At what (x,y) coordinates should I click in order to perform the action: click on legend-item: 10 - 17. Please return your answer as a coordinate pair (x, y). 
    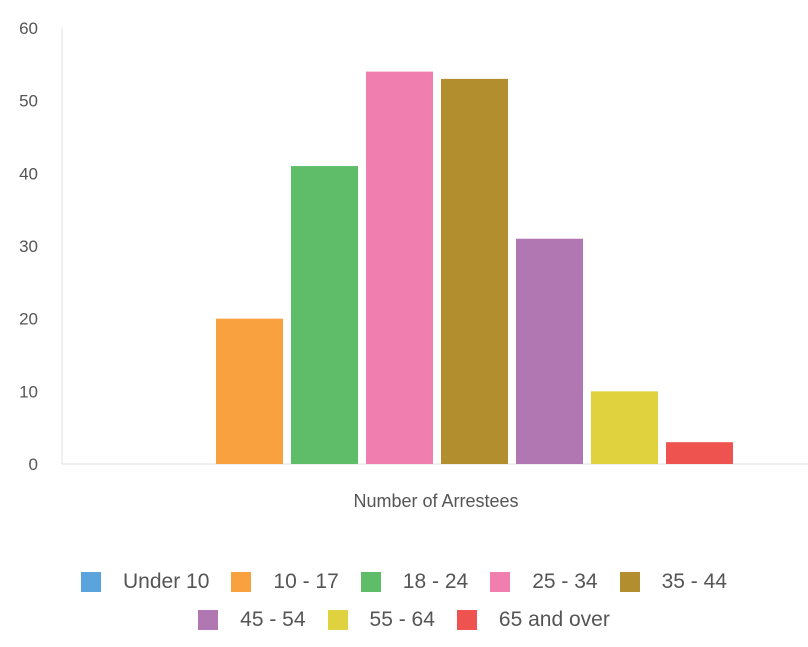
    Looking at the image, I should click on (285, 582).